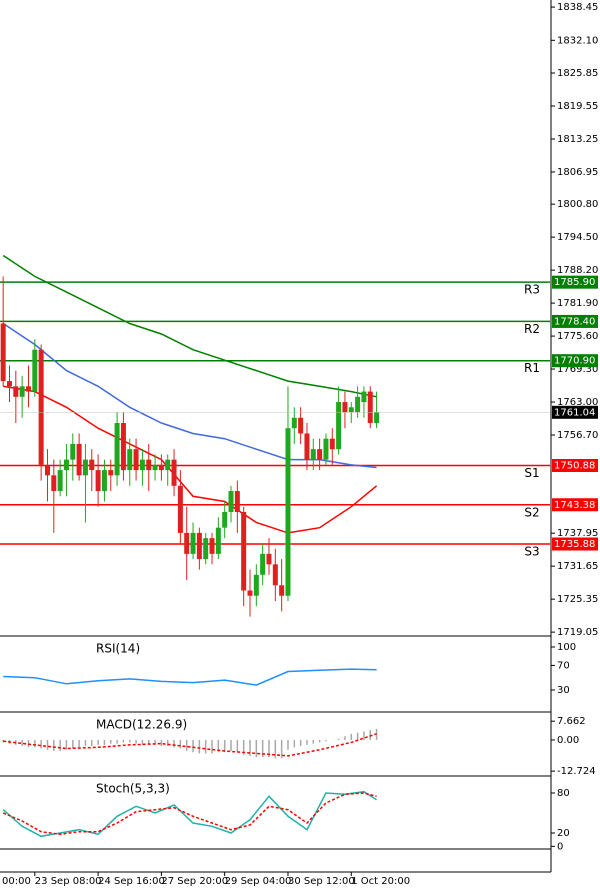  I want to click on last-price: 1761.04, so click(574, 412).